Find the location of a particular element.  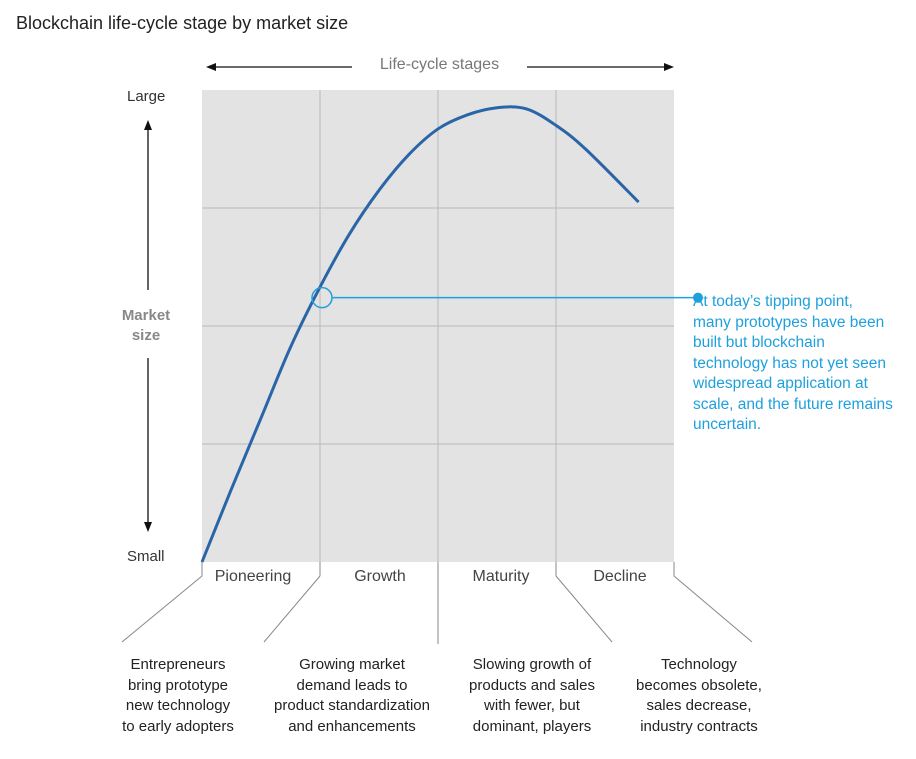

stage-maturity: Maturity is located at coordinates (501, 576).